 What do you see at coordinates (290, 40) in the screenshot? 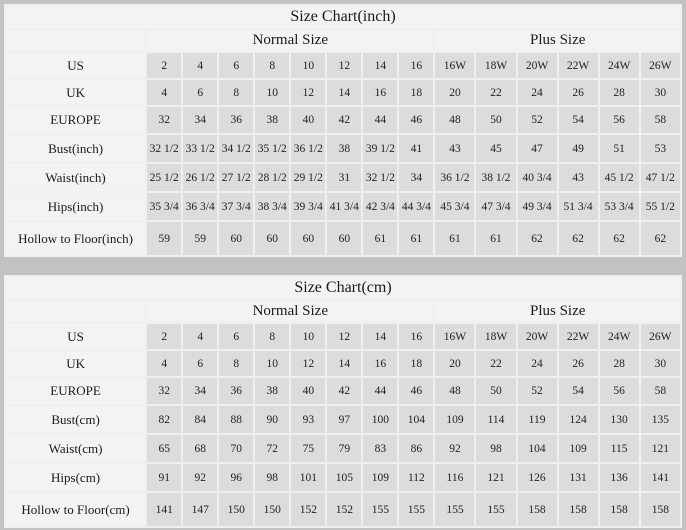
I see `normal-size-header: Normal Size` at bounding box center [290, 40].